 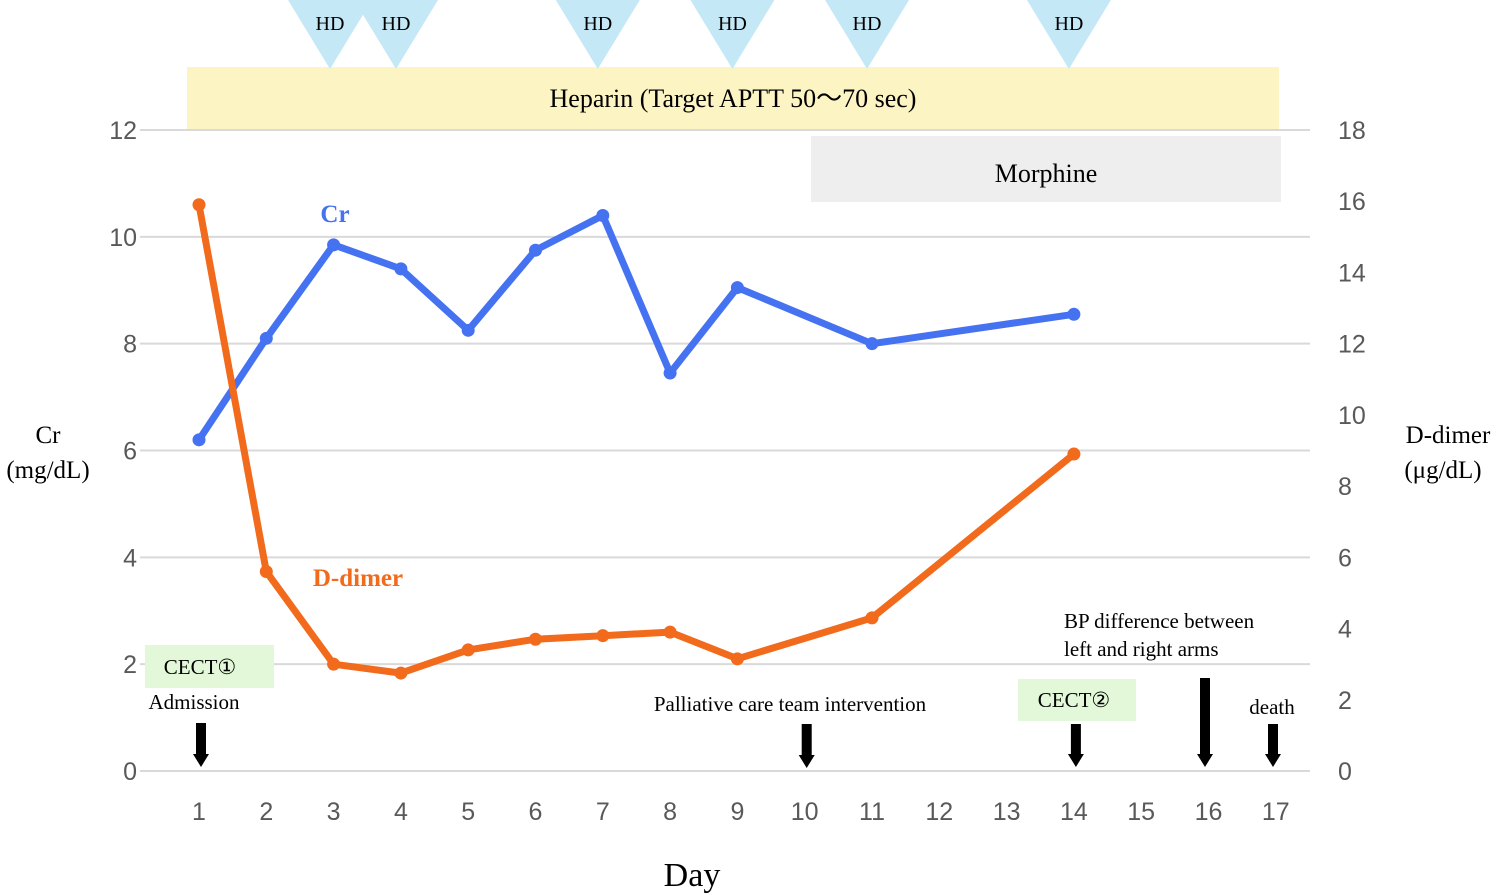 What do you see at coordinates (334, 812) in the screenshot?
I see `x-tick-3: 3` at bounding box center [334, 812].